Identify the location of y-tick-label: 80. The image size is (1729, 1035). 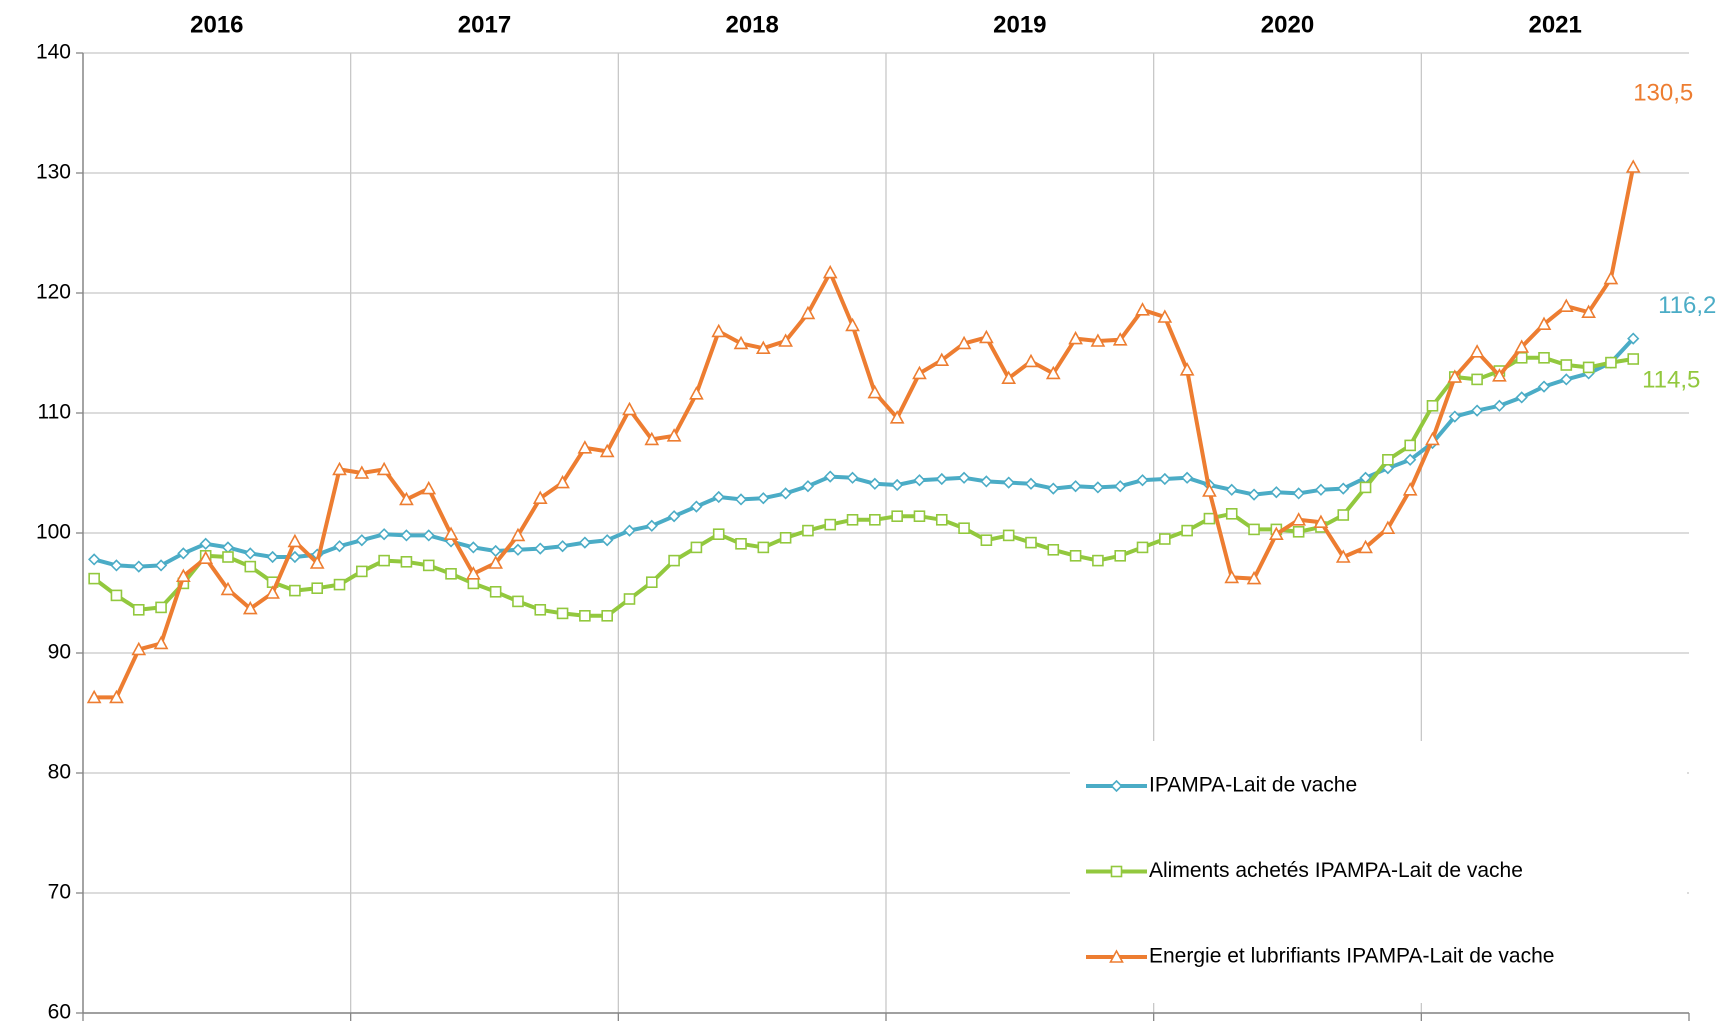
(59, 772).